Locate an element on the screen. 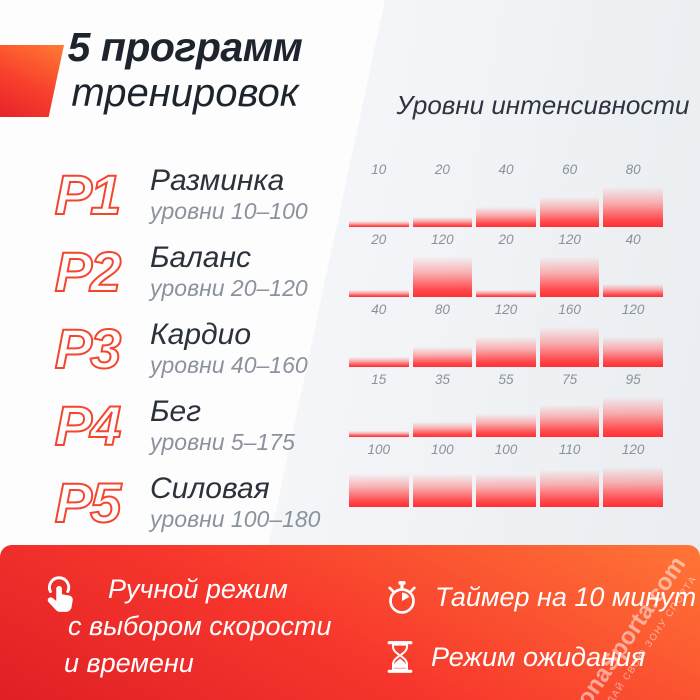 The width and height of the screenshot is (700, 700). standby-label: Режим ожидания is located at coordinates (538, 656).